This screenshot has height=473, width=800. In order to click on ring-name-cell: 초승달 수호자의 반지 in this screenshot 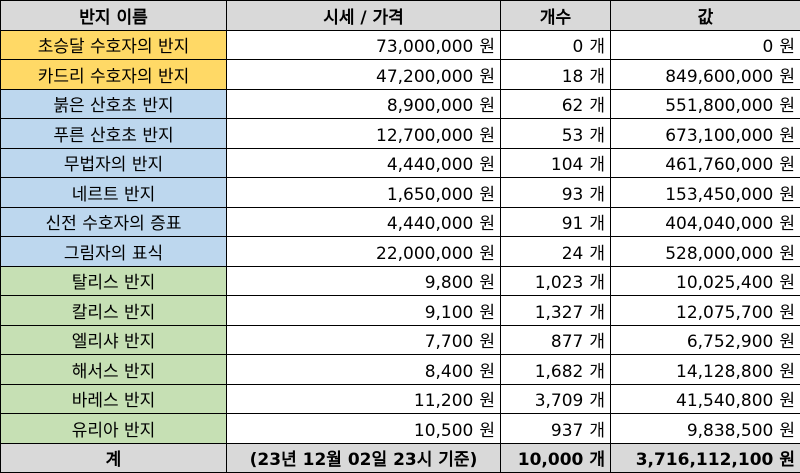, I will do `click(113, 44)`.